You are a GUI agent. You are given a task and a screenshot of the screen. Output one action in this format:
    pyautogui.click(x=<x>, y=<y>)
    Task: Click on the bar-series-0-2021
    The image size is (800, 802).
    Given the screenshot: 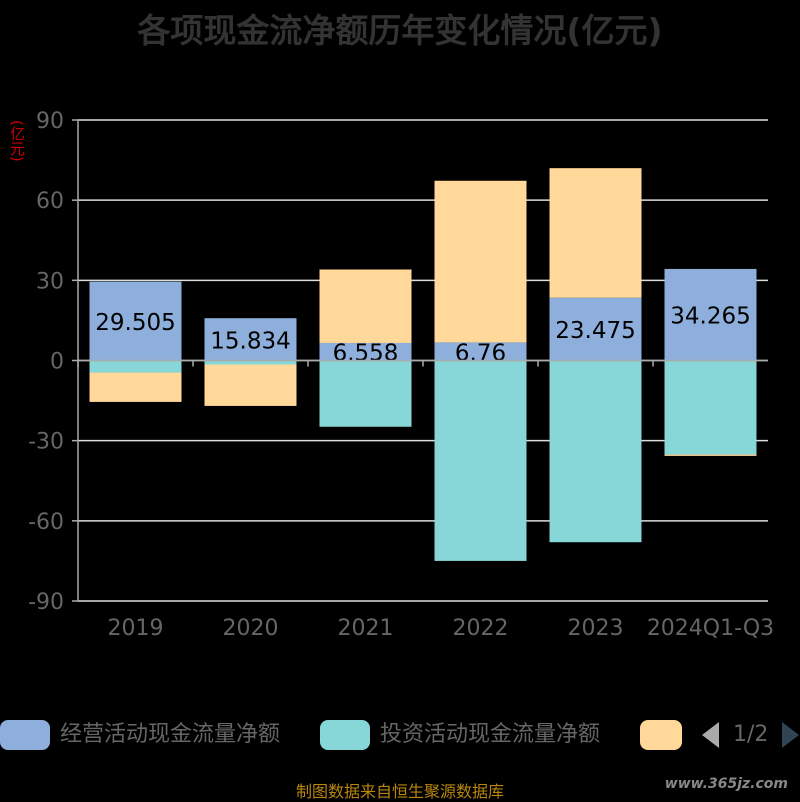 What is the action you would take?
    pyautogui.click(x=365, y=351)
    